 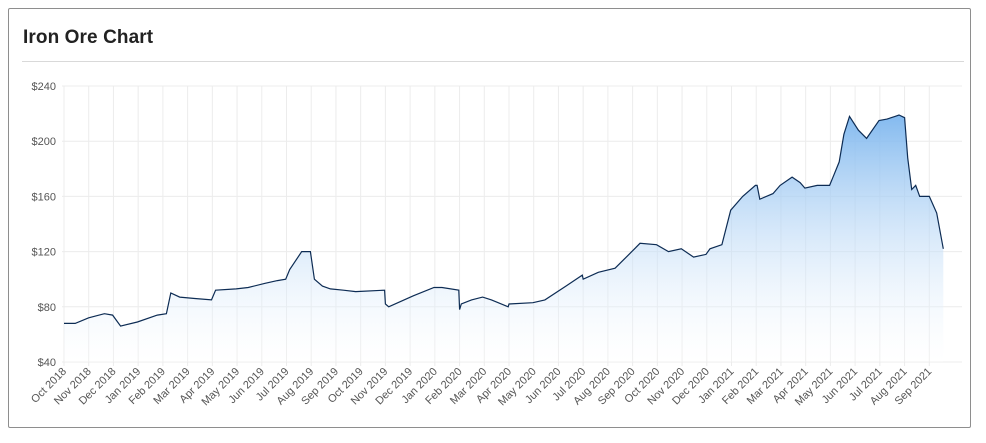 What do you see at coordinates (44, 87) in the screenshot?
I see `y-tick-label: $240` at bounding box center [44, 87].